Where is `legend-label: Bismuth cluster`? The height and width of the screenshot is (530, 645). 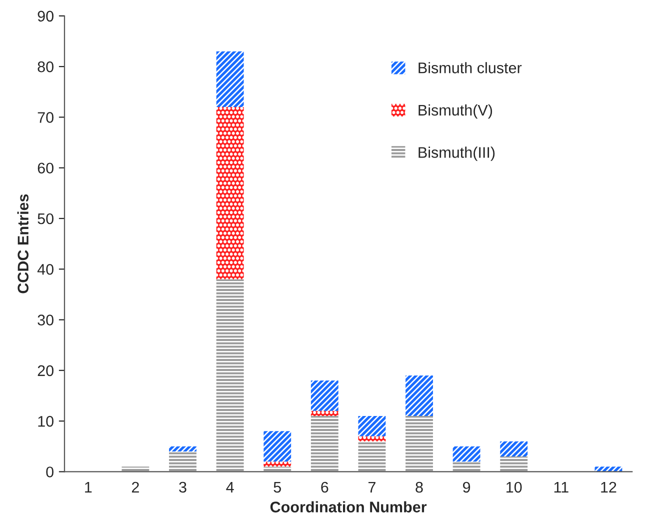 legend-label: Bismuth cluster is located at coordinates (470, 68).